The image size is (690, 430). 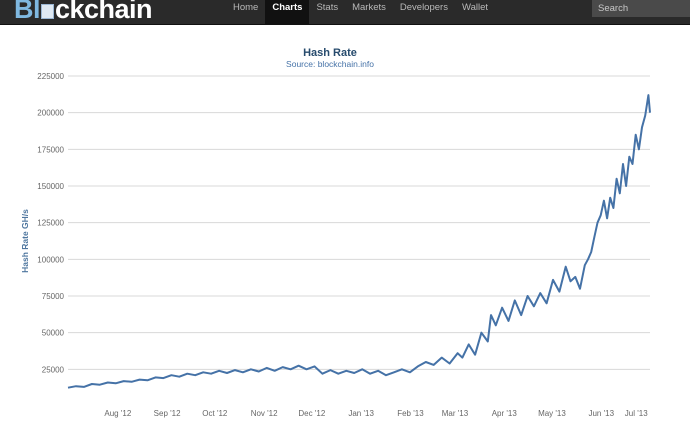 What do you see at coordinates (287, 12) in the screenshot?
I see `nav-charts: Charts` at bounding box center [287, 12].